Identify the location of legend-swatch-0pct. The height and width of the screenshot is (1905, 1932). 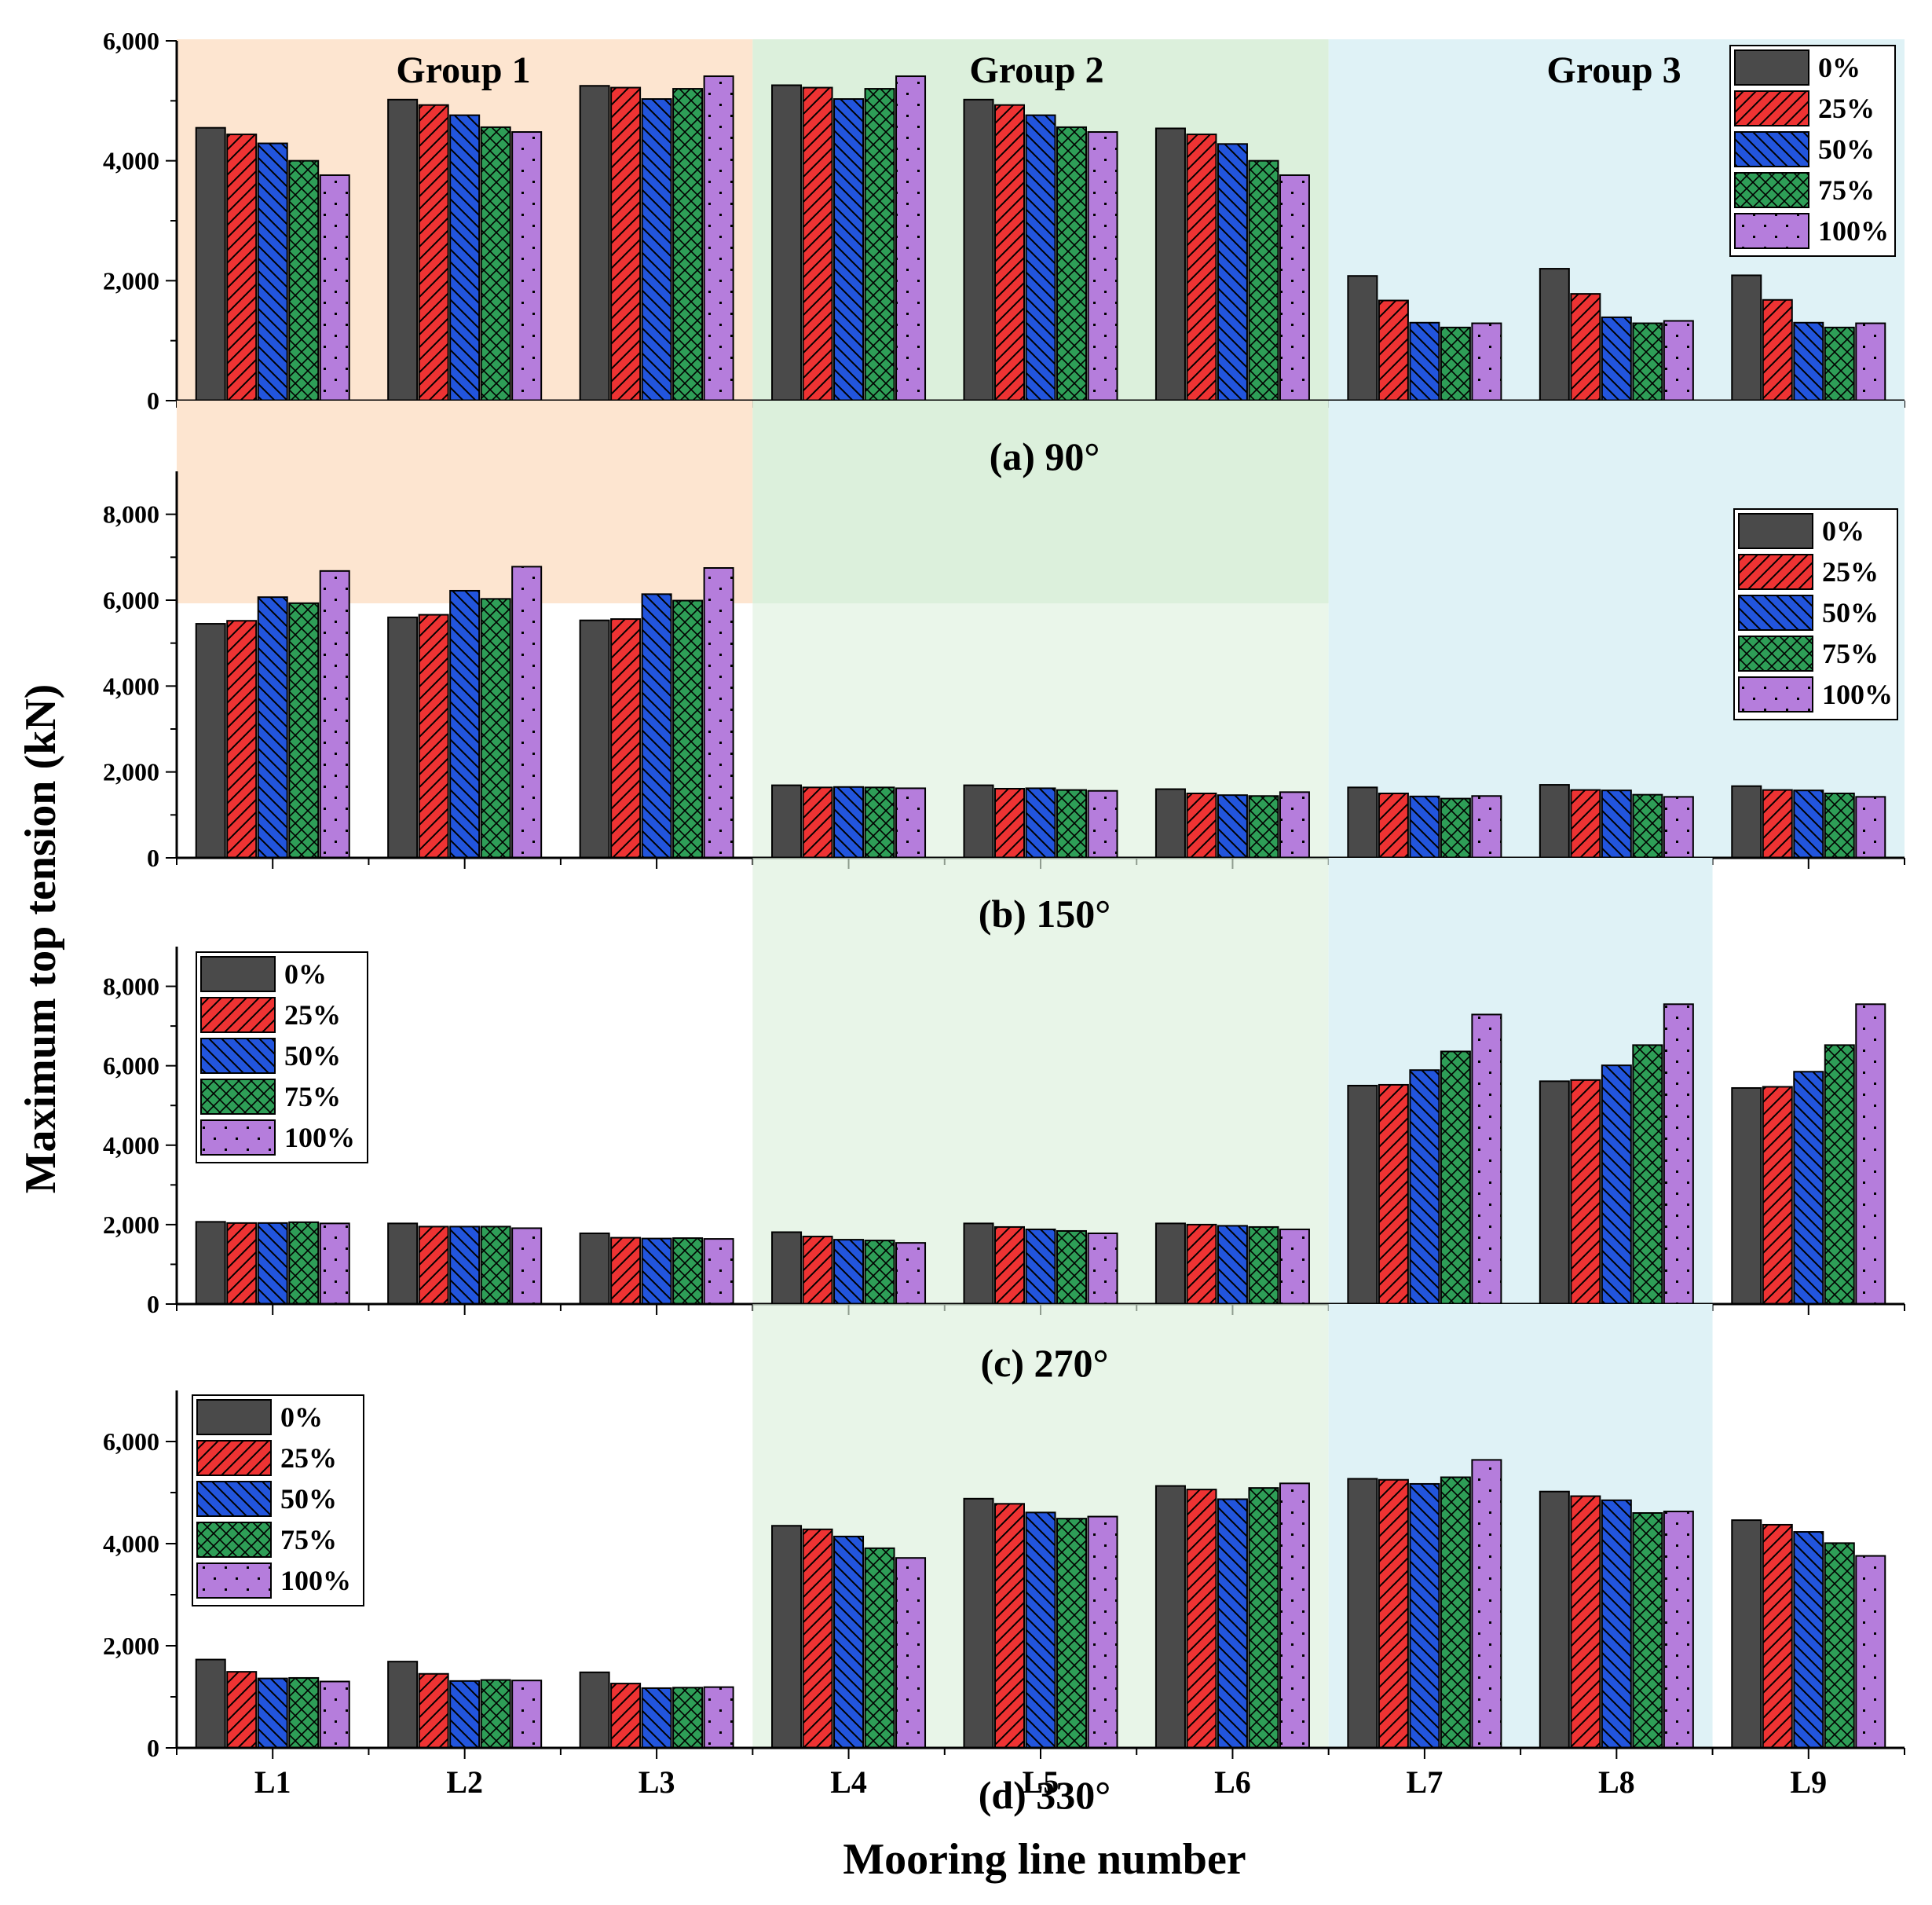
(238, 974).